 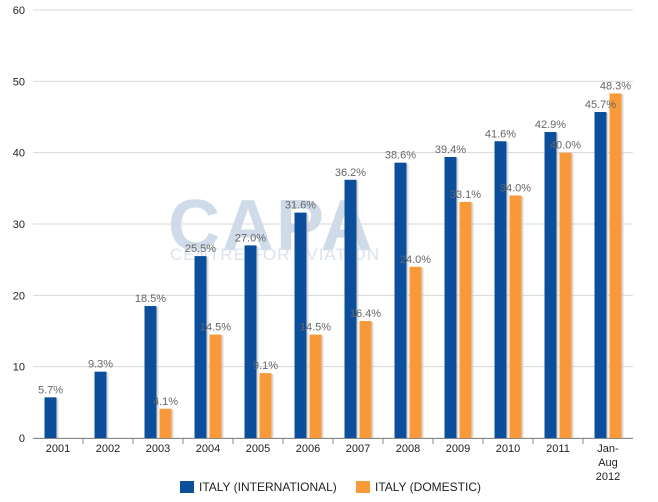 What do you see at coordinates (550, 125) in the screenshot?
I see `data-label-international: 42.9%` at bounding box center [550, 125].